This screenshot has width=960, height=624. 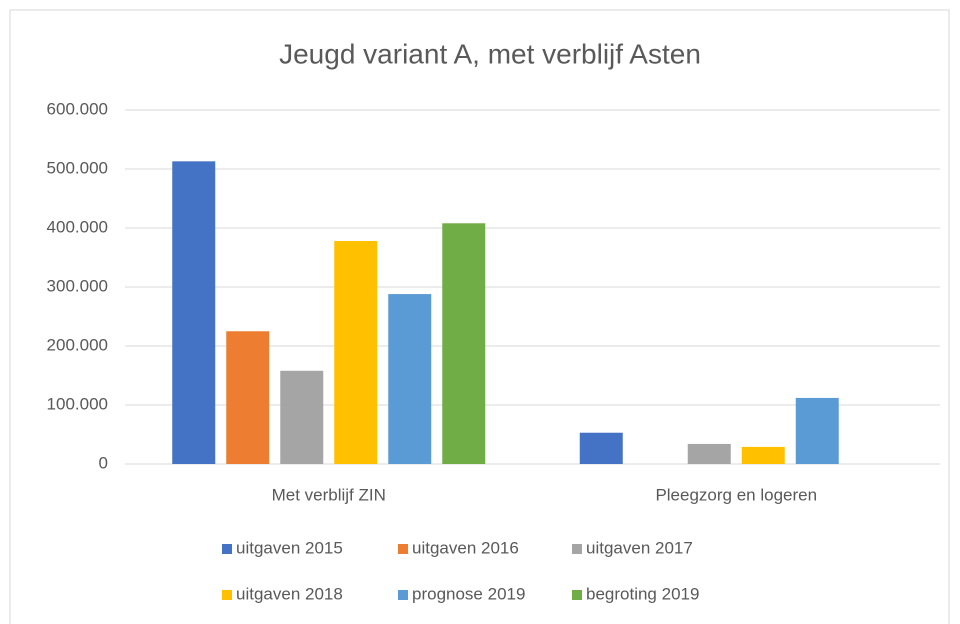 What do you see at coordinates (468, 593) in the screenshot?
I see `legend-label: prognose 2019` at bounding box center [468, 593].